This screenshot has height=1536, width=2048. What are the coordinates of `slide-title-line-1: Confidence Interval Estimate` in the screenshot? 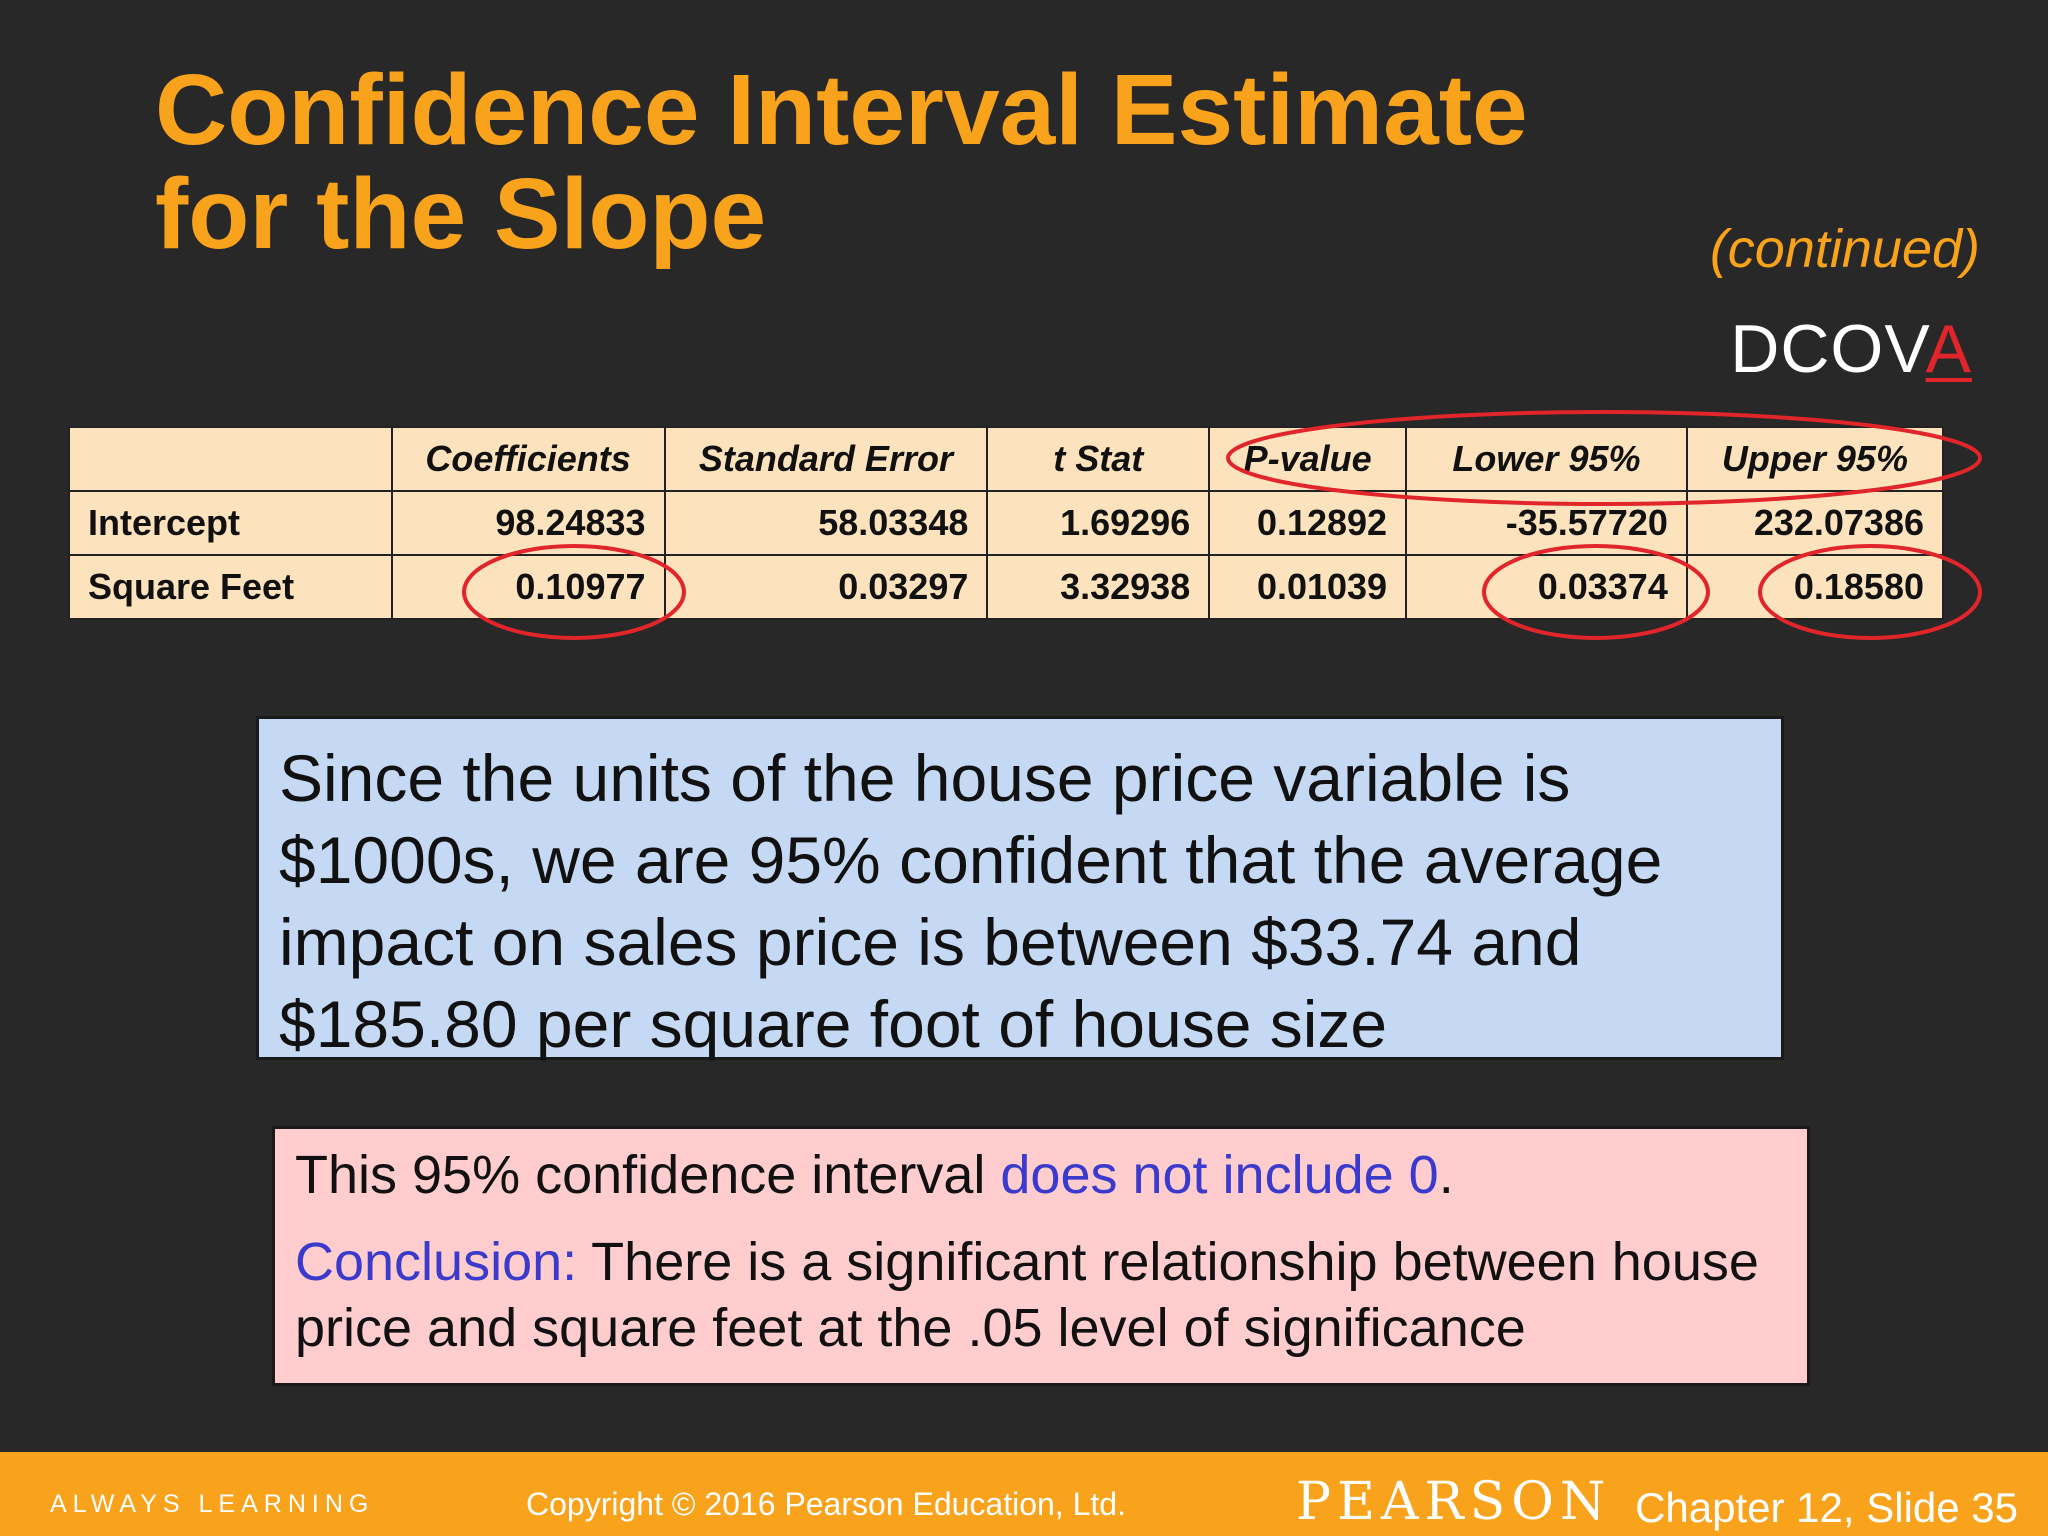 It's located at (841, 110).